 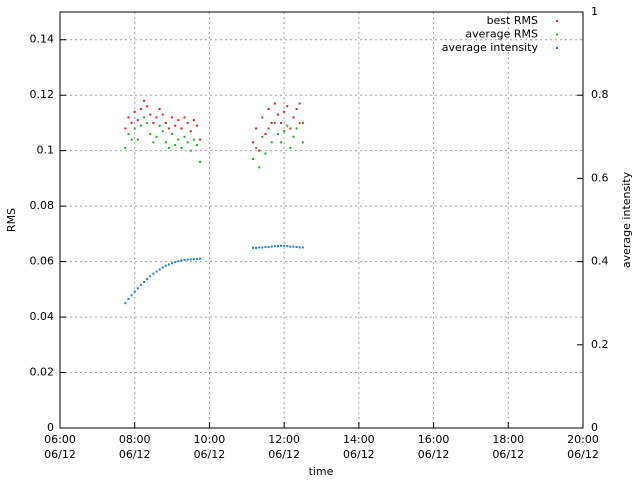 What do you see at coordinates (626, 219) in the screenshot?
I see `y2-axis-label: average intensity` at bounding box center [626, 219].